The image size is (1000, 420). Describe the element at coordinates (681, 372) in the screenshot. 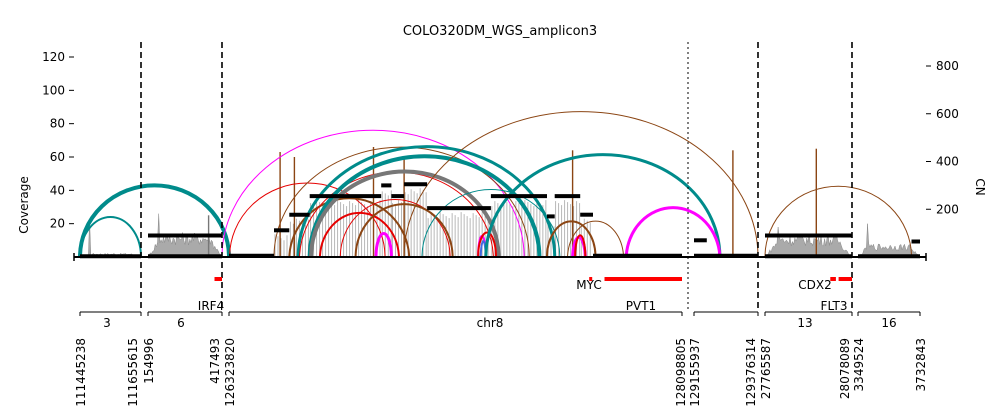

I see `boundary-label-5: 128098805` at that location.